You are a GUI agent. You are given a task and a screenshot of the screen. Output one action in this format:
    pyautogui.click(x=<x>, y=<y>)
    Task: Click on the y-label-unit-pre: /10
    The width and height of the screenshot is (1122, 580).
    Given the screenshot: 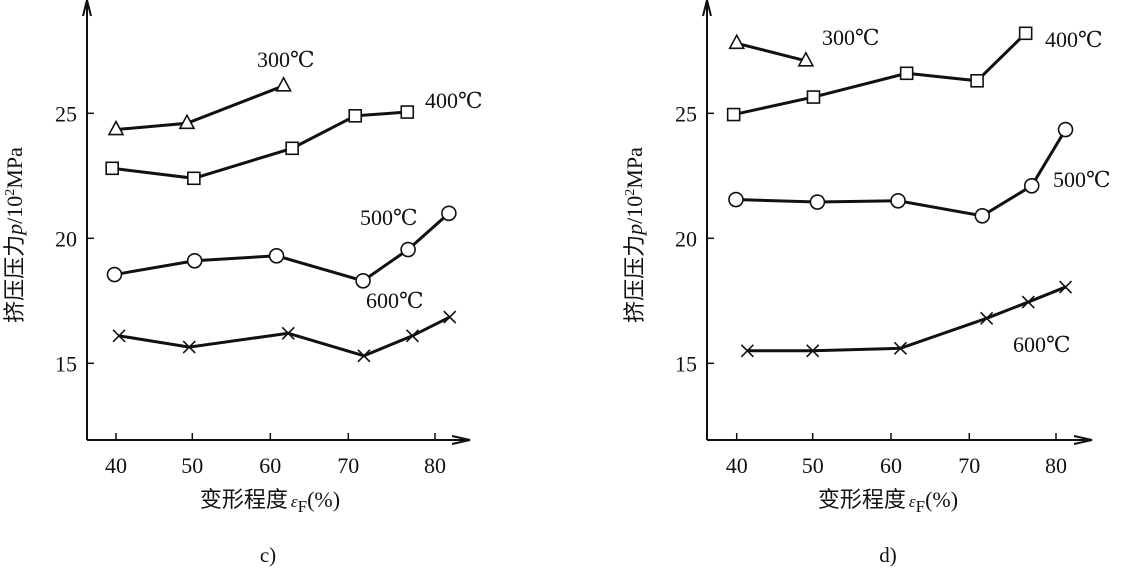 What is the action you would take?
    pyautogui.click(x=14, y=210)
    